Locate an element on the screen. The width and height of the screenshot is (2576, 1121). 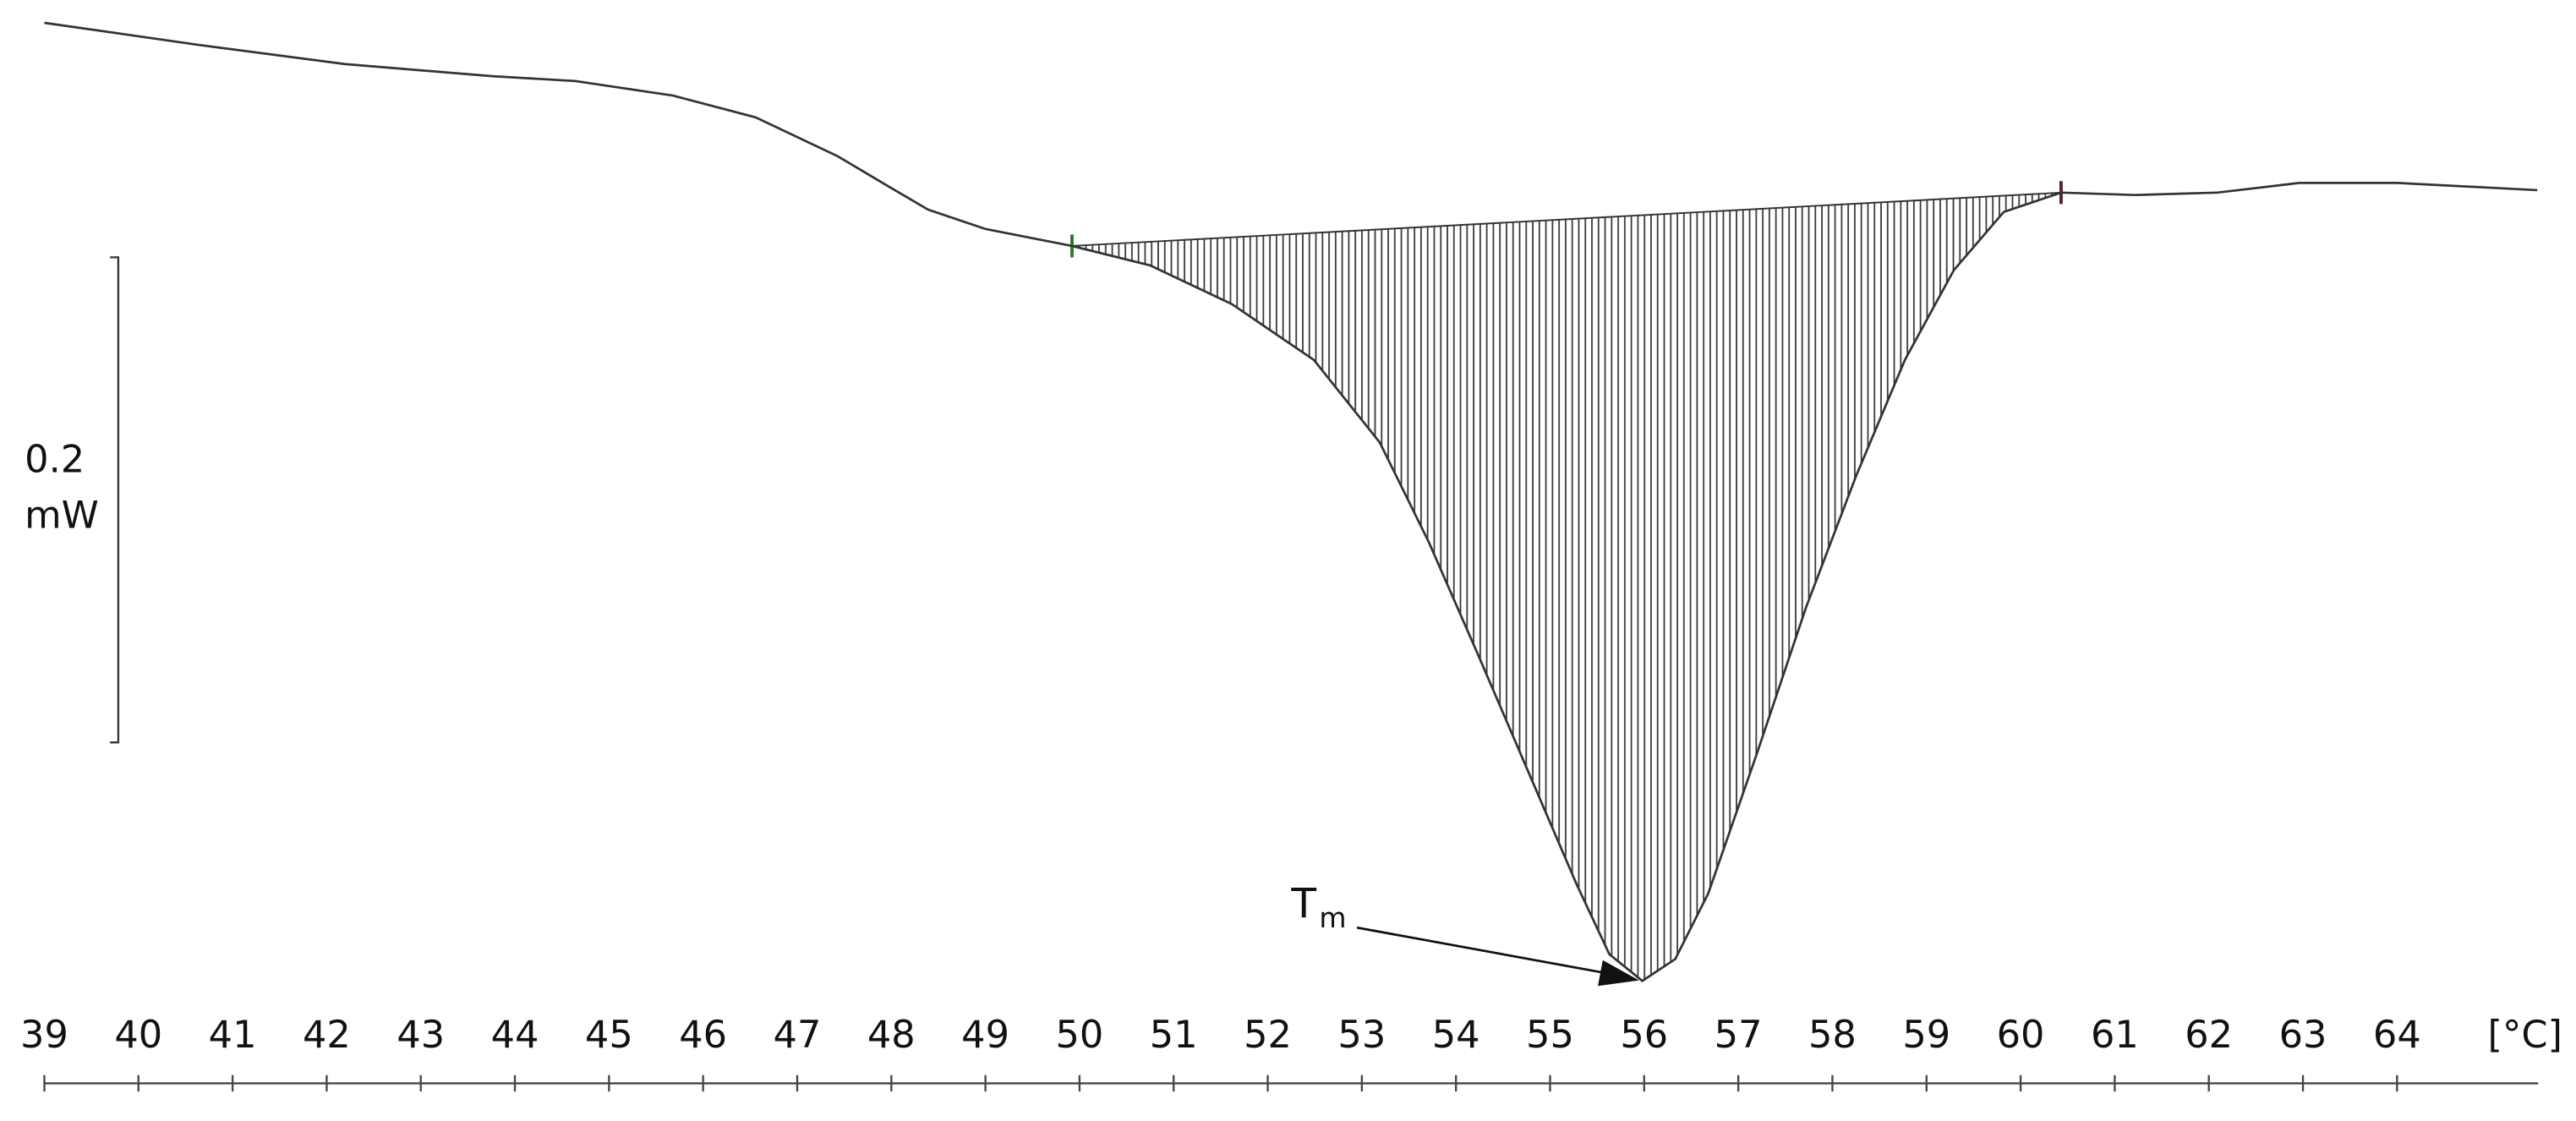
annotation-subscript: m is located at coordinates (1332, 917).